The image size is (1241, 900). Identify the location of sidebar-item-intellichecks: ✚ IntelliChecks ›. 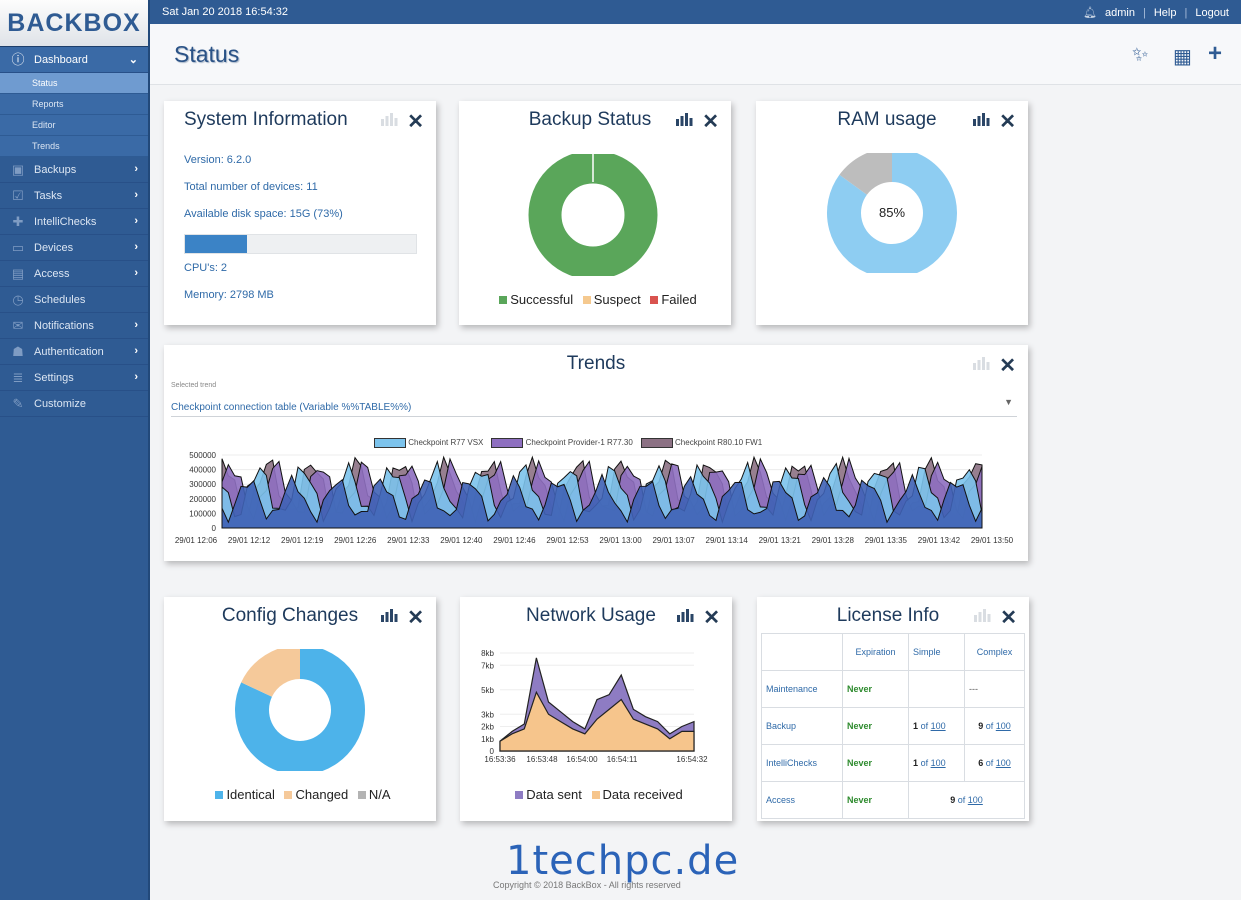
(74, 222).